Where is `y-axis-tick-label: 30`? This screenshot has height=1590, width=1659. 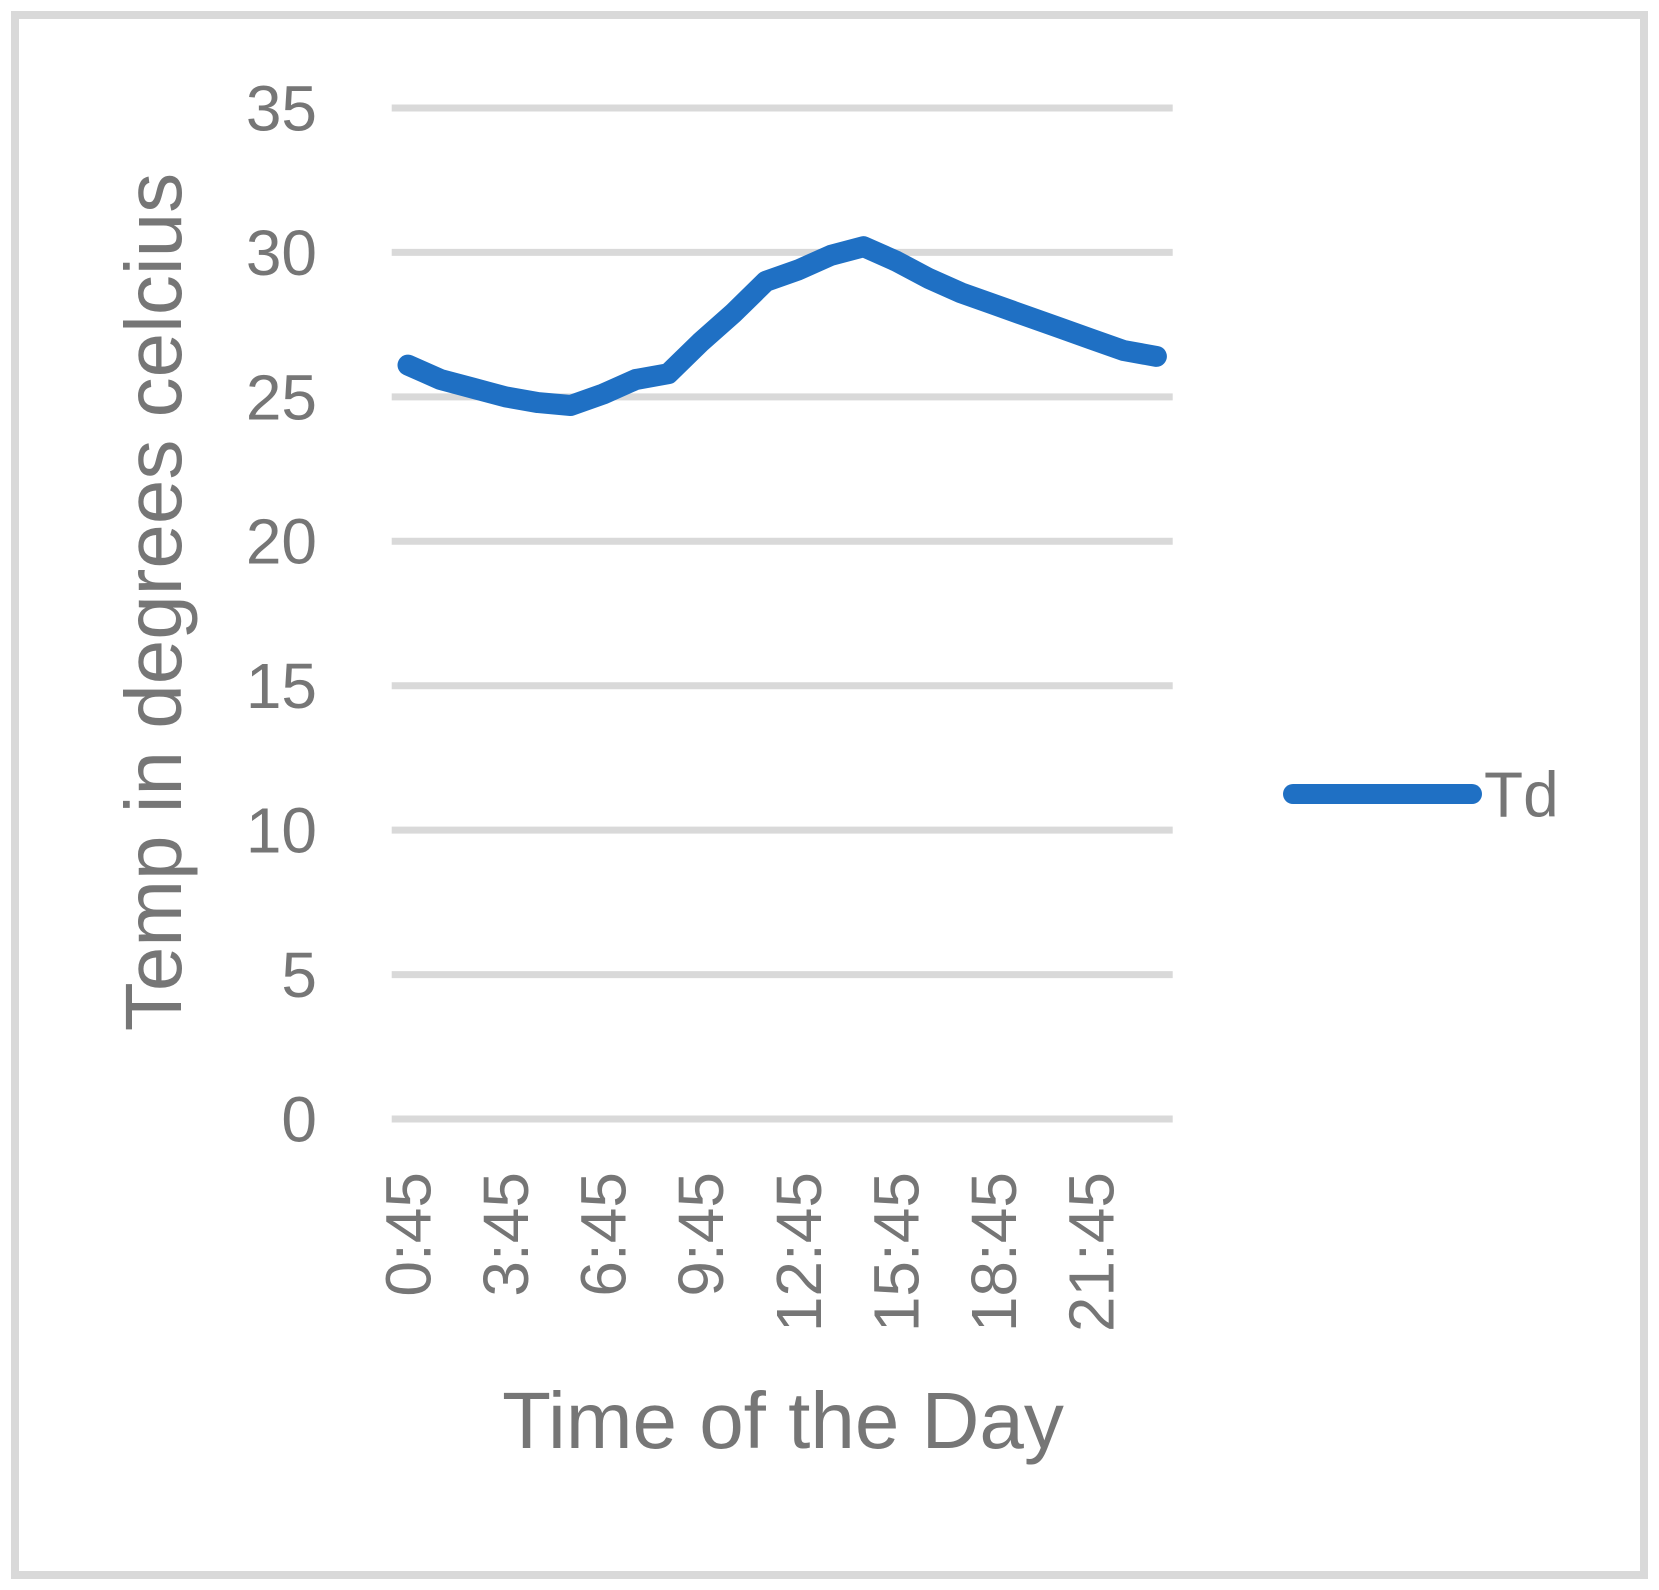 y-axis-tick-label: 30 is located at coordinates (281, 253).